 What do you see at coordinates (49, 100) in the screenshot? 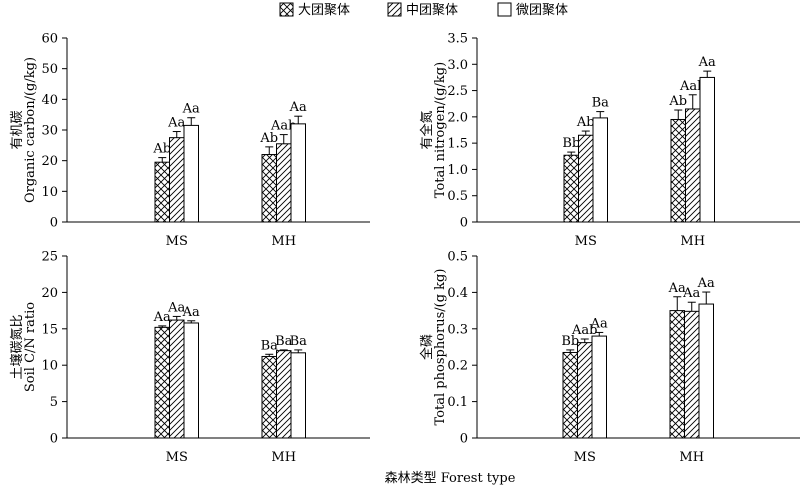
I see `y-tick-label: 40` at bounding box center [49, 100].